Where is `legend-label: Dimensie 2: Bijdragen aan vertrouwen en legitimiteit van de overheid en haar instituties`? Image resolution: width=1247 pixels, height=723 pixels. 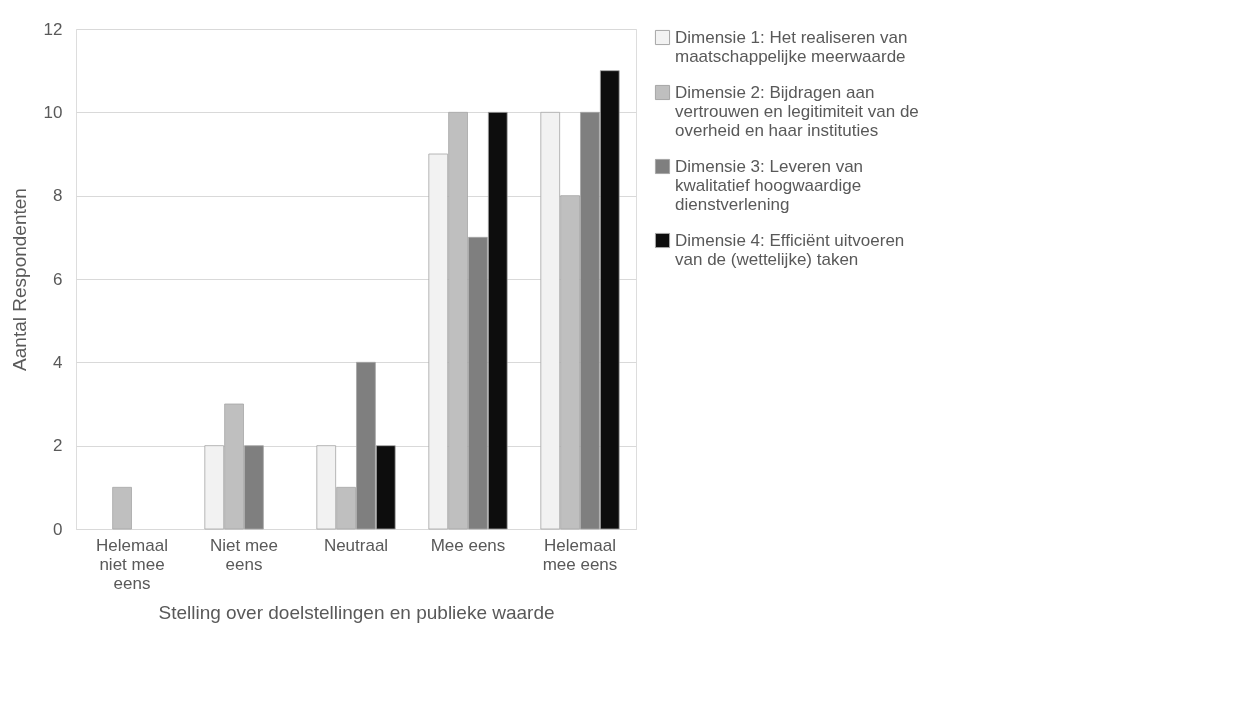
legend-label: Dimensie 2: Bijdragen aan vertrouwen en legitimiteit van de overheid en haar instituties is located at coordinates (797, 111).